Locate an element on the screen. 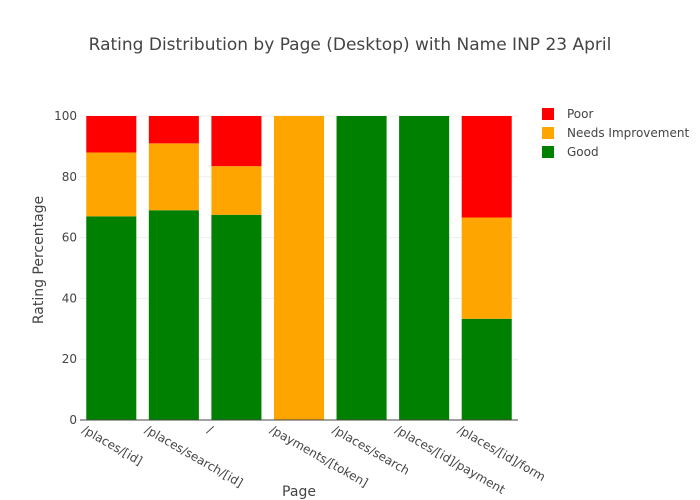  y-tick-label: 40 is located at coordinates (69, 298).